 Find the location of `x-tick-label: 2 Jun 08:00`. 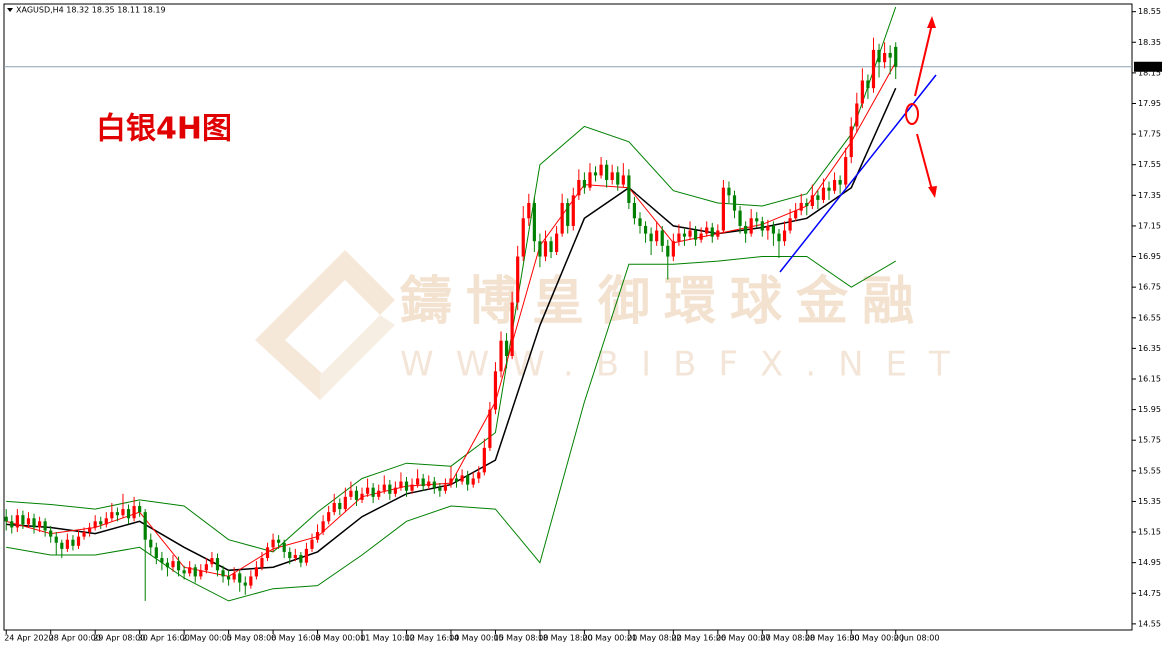

x-tick-label: 2 Jun 08:00 is located at coordinates (917, 638).